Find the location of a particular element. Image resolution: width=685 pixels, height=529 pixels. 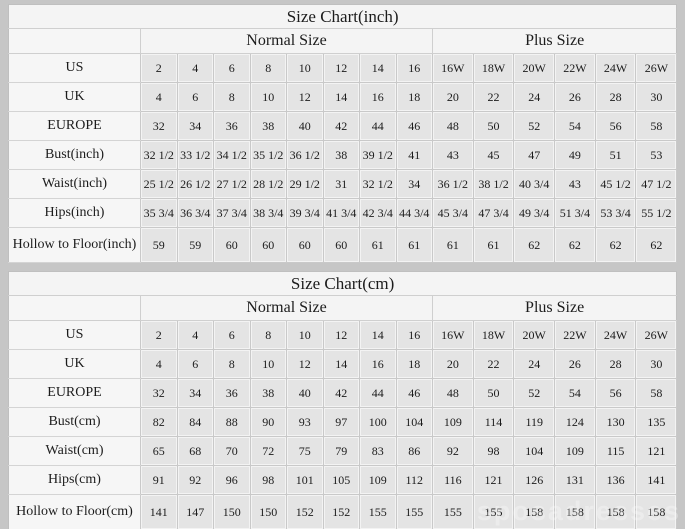

size-cell: 88 is located at coordinates (232, 422).